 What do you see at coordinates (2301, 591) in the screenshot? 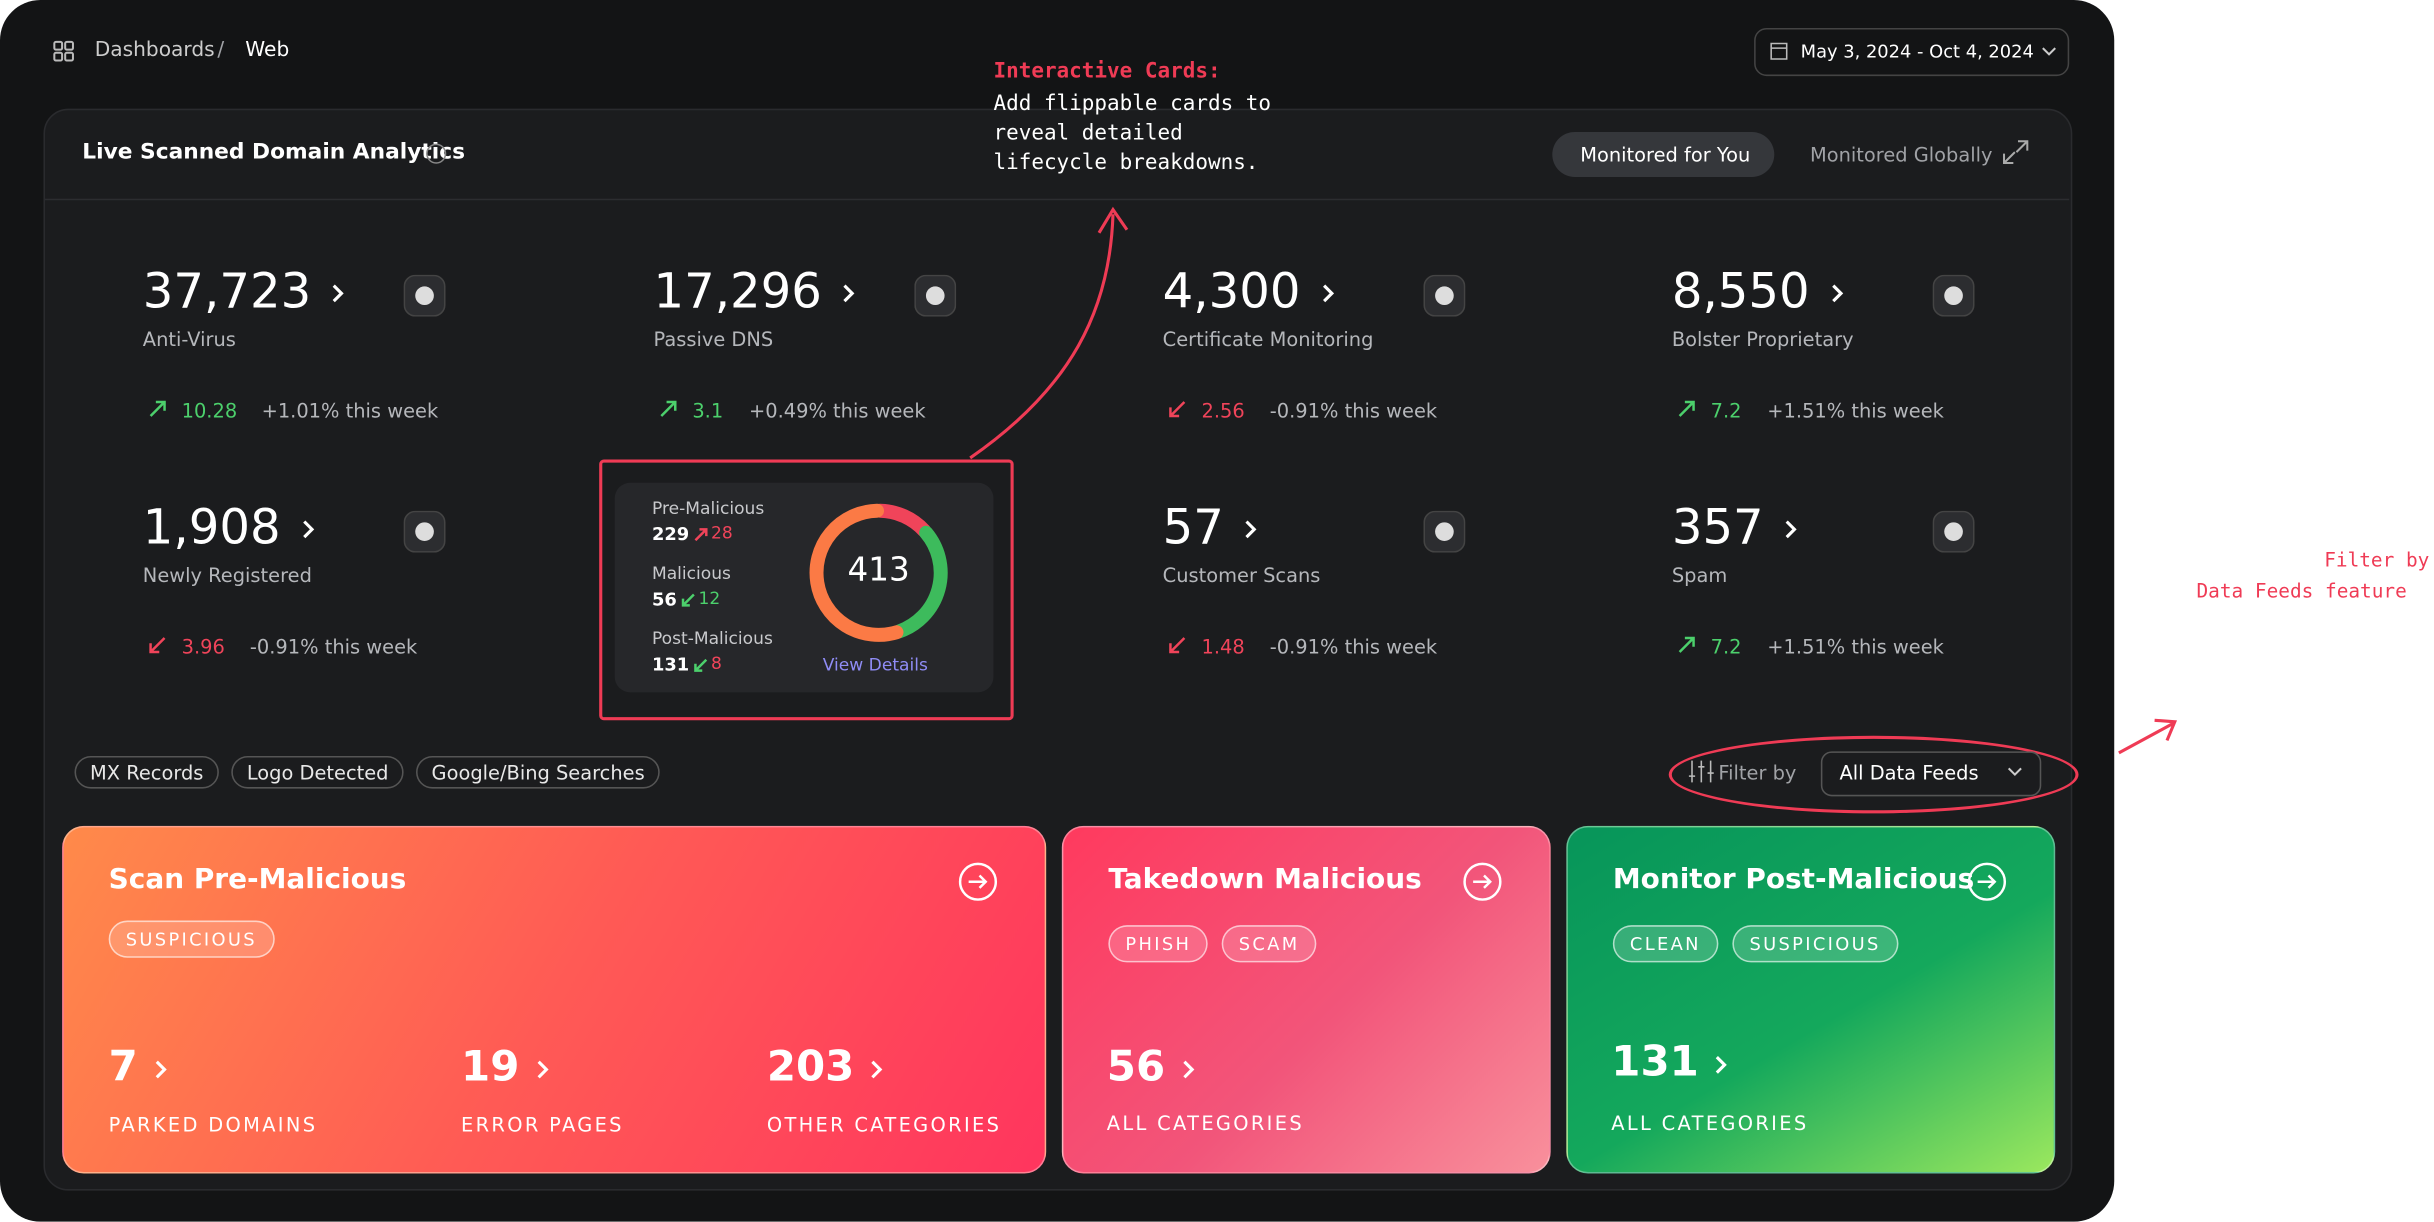
I see `annotation-text: Data Feeds feature` at bounding box center [2301, 591].